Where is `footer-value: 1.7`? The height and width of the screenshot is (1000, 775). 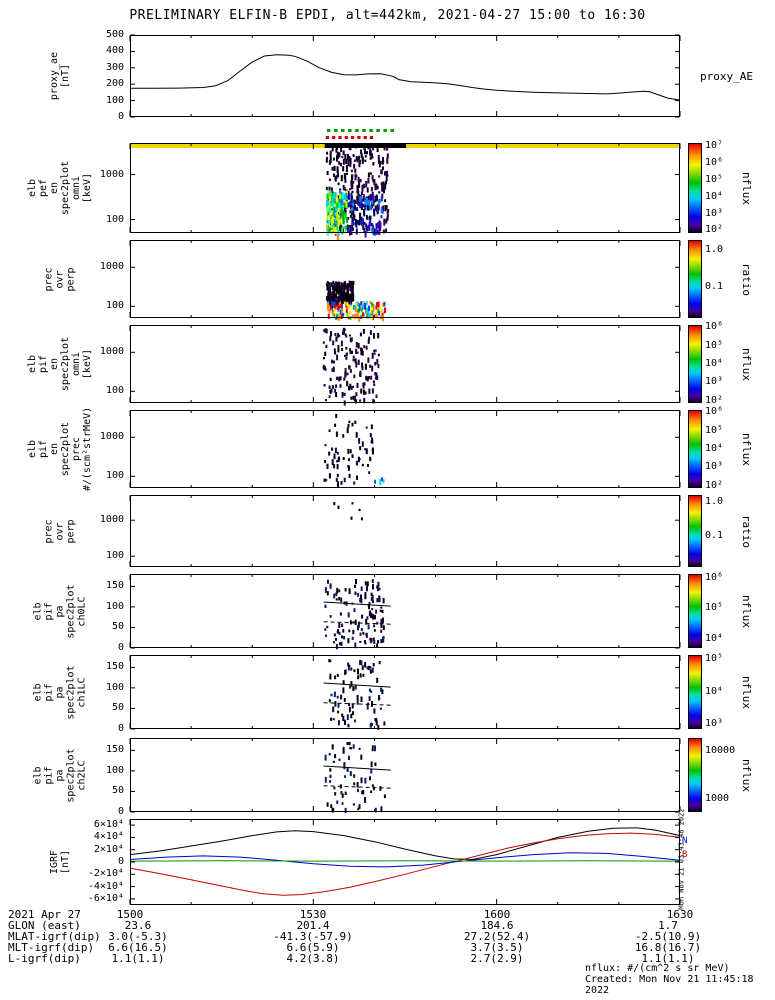
footer-value: 1.7 is located at coordinates (668, 925).